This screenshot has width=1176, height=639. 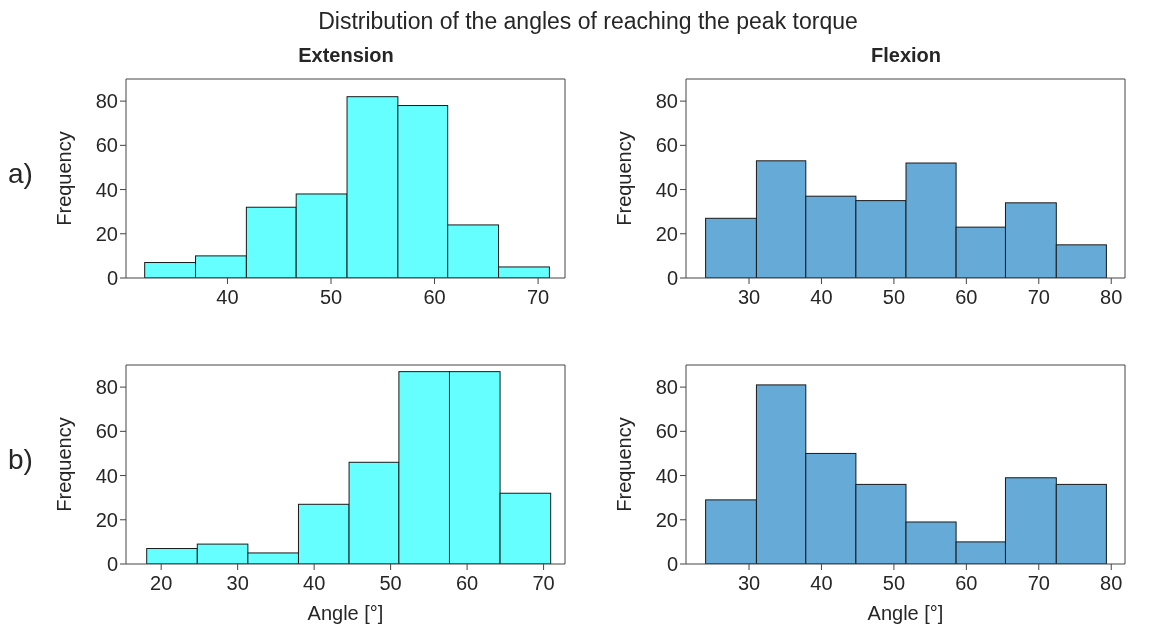 I want to click on chart-title: Distribution of the angles of reaching the peak torque, so click(x=588, y=21).